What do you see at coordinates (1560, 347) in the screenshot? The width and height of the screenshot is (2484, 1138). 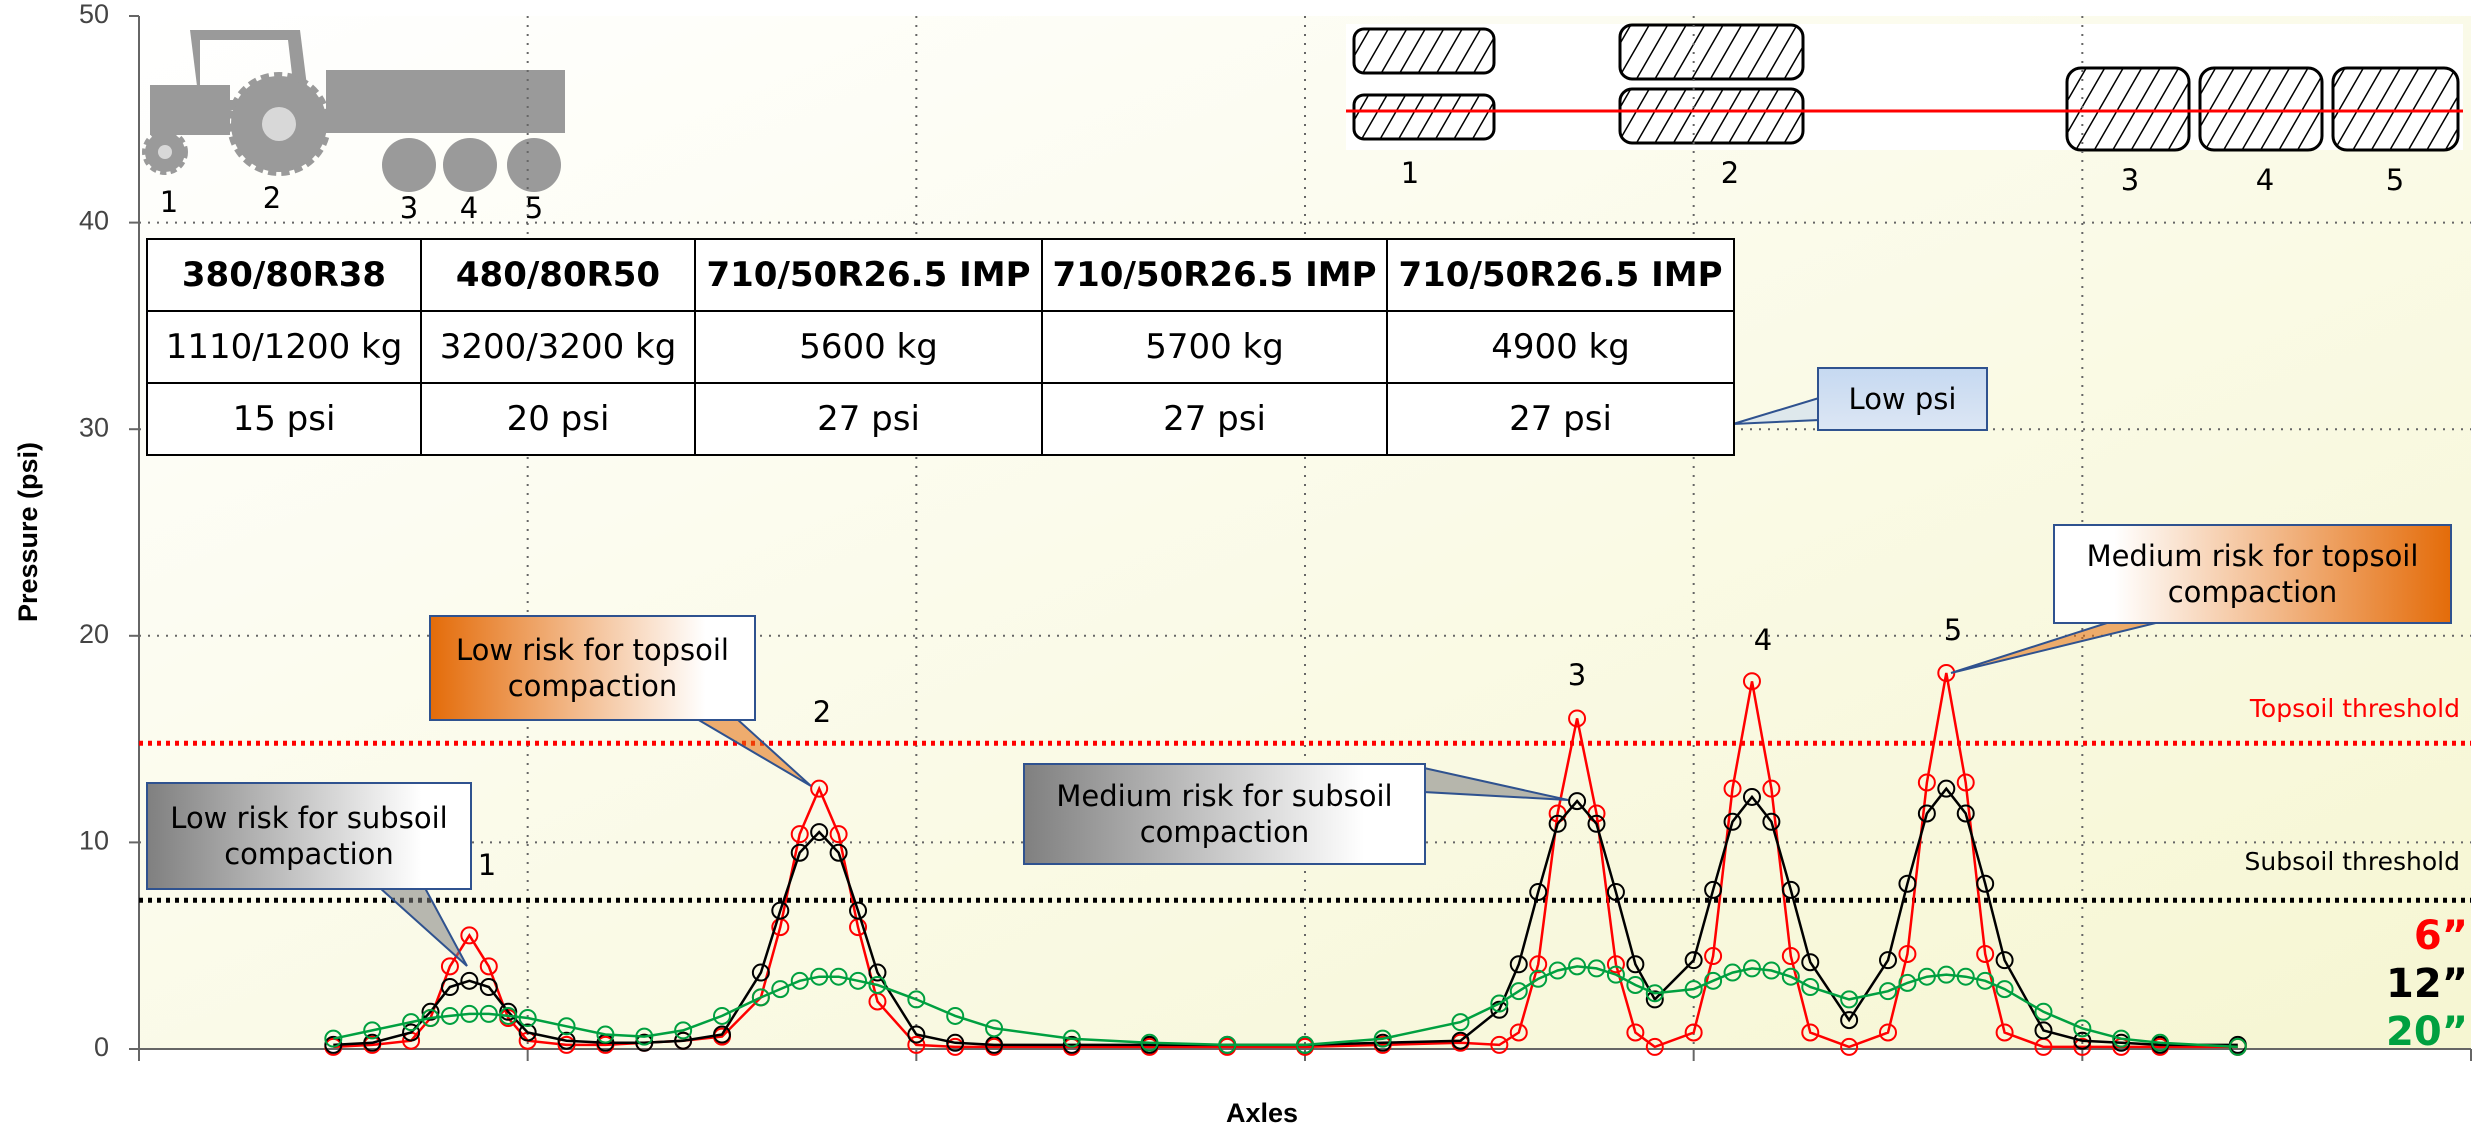 I see `cell: 4900 kg` at bounding box center [1560, 347].